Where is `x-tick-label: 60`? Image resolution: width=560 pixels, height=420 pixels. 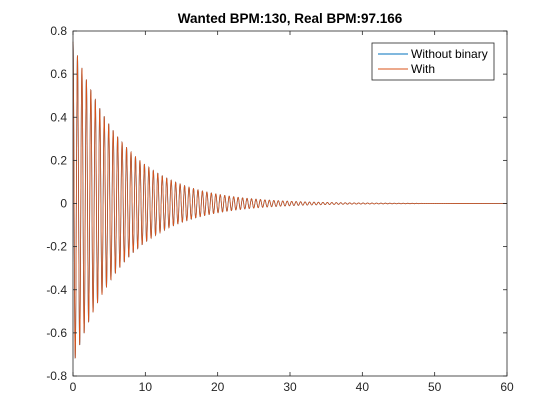 x-tick-label: 60 is located at coordinates (507, 387).